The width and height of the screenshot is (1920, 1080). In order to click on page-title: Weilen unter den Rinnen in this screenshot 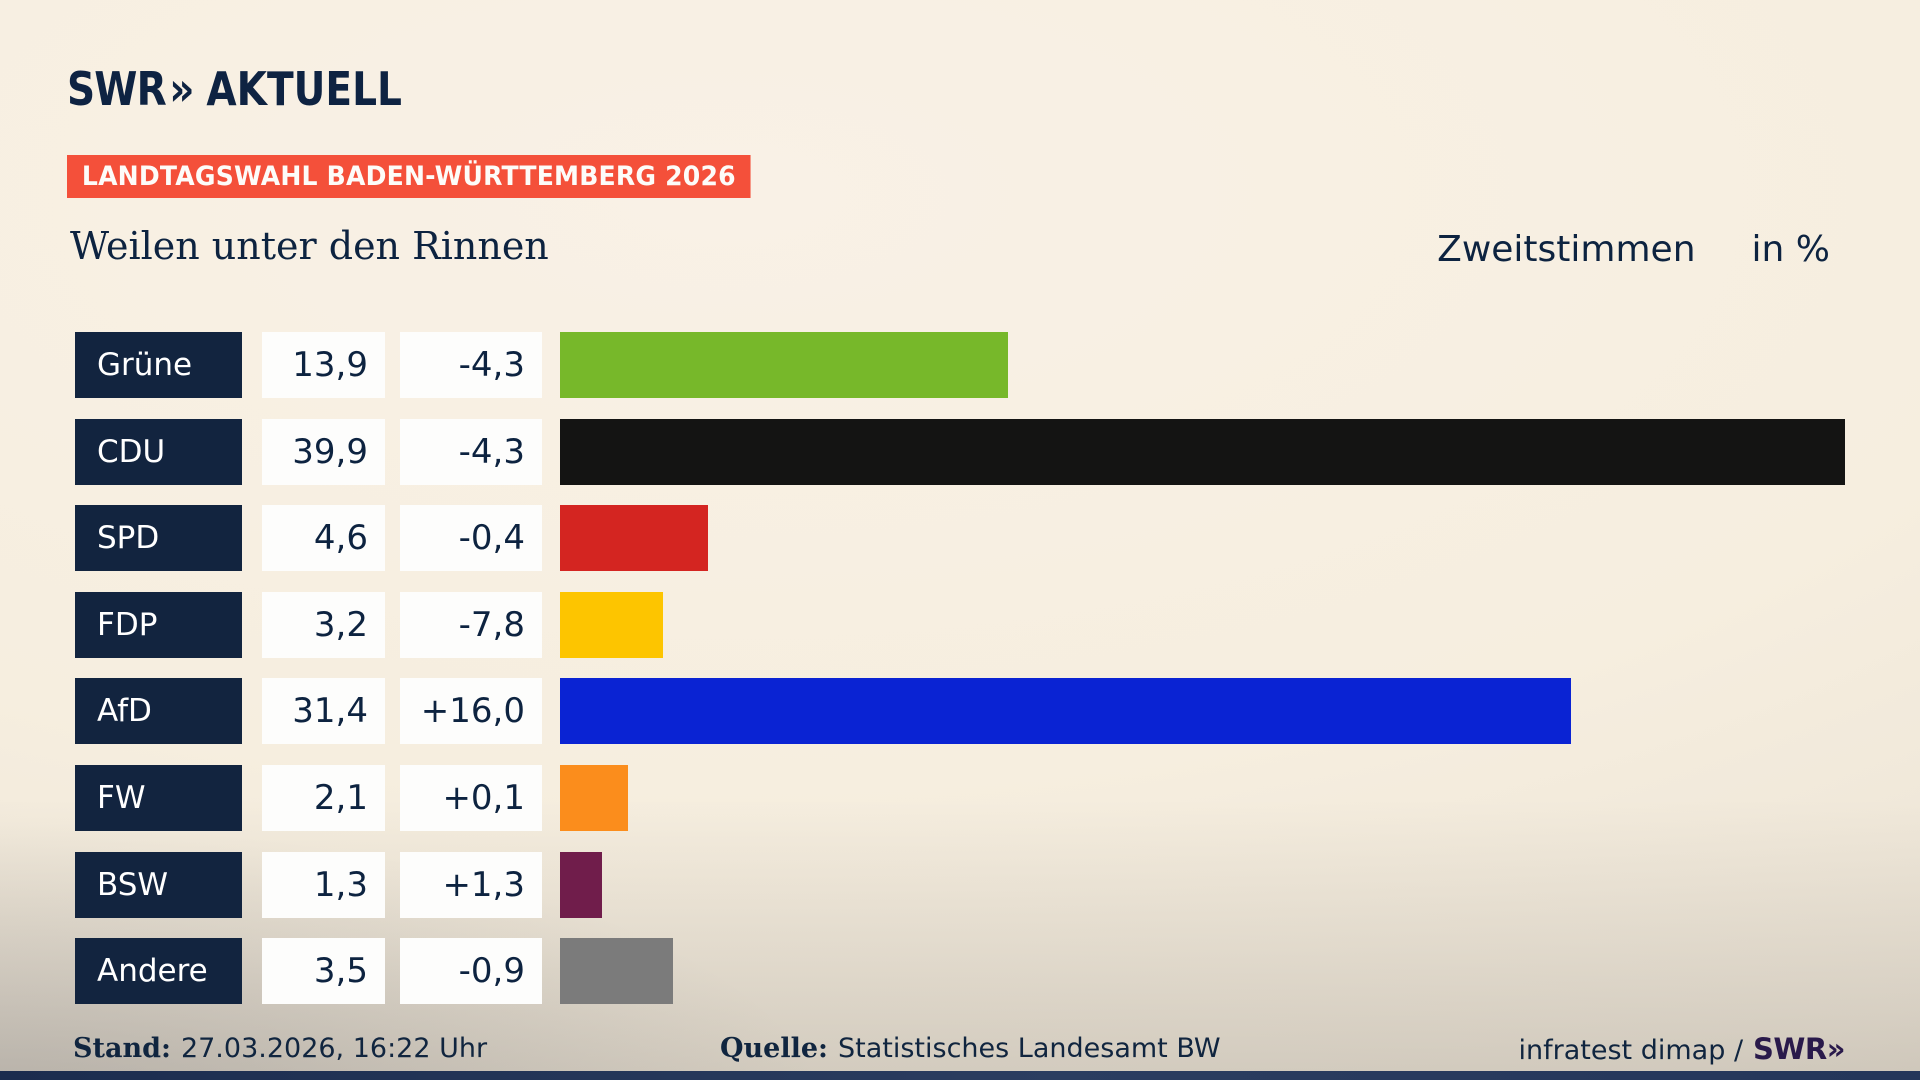, I will do `click(309, 246)`.